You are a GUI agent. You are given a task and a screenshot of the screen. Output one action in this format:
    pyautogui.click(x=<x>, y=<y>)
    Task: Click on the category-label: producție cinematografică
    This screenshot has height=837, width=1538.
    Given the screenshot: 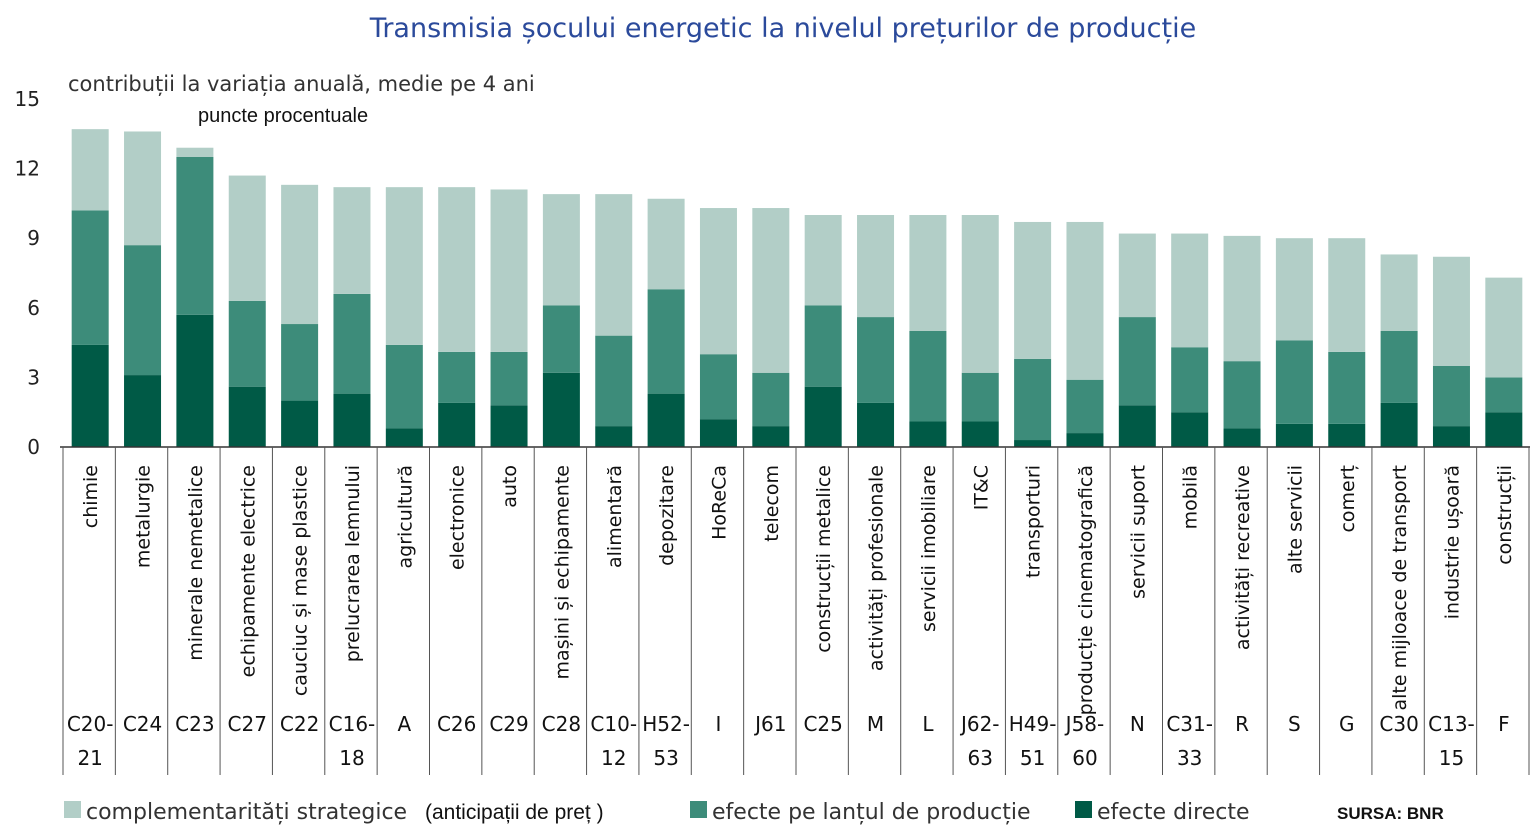 What is the action you would take?
    pyautogui.click(x=1086, y=590)
    